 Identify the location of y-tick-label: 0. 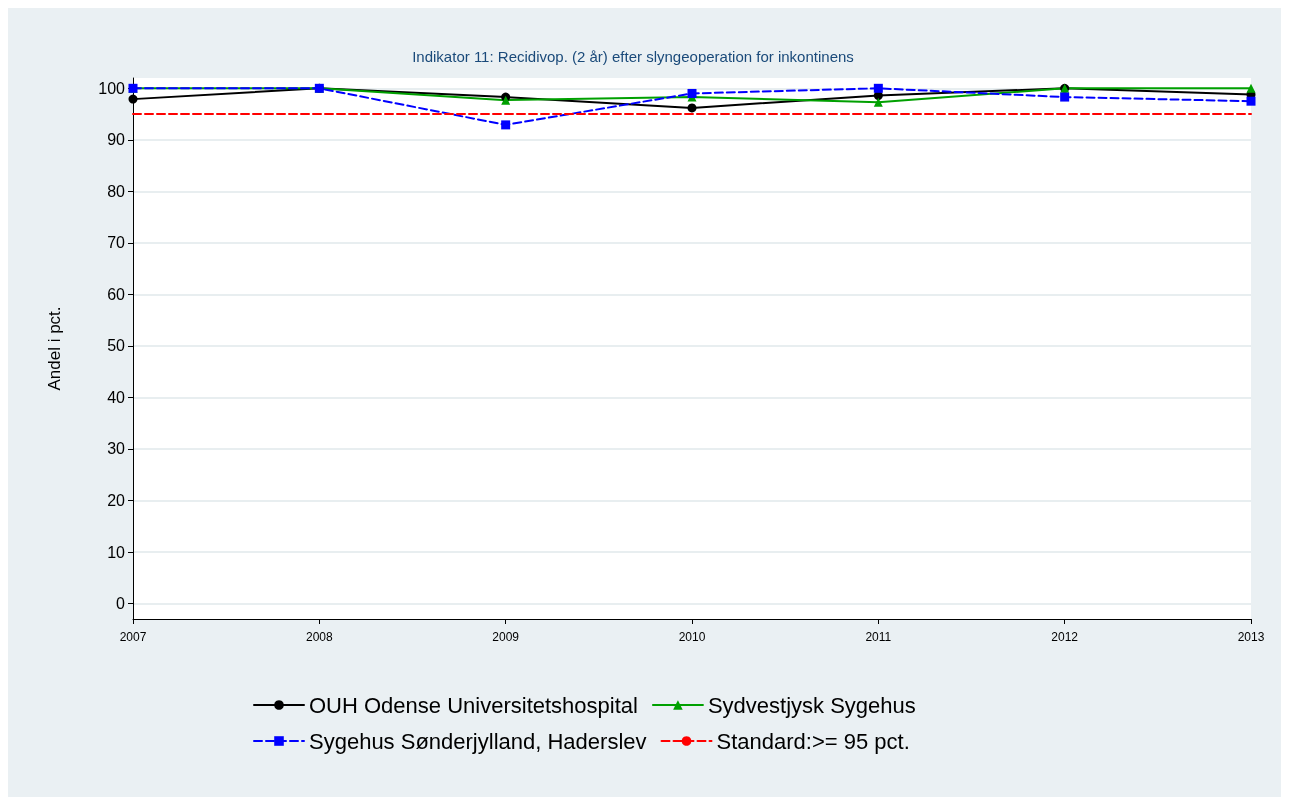
(121, 604).